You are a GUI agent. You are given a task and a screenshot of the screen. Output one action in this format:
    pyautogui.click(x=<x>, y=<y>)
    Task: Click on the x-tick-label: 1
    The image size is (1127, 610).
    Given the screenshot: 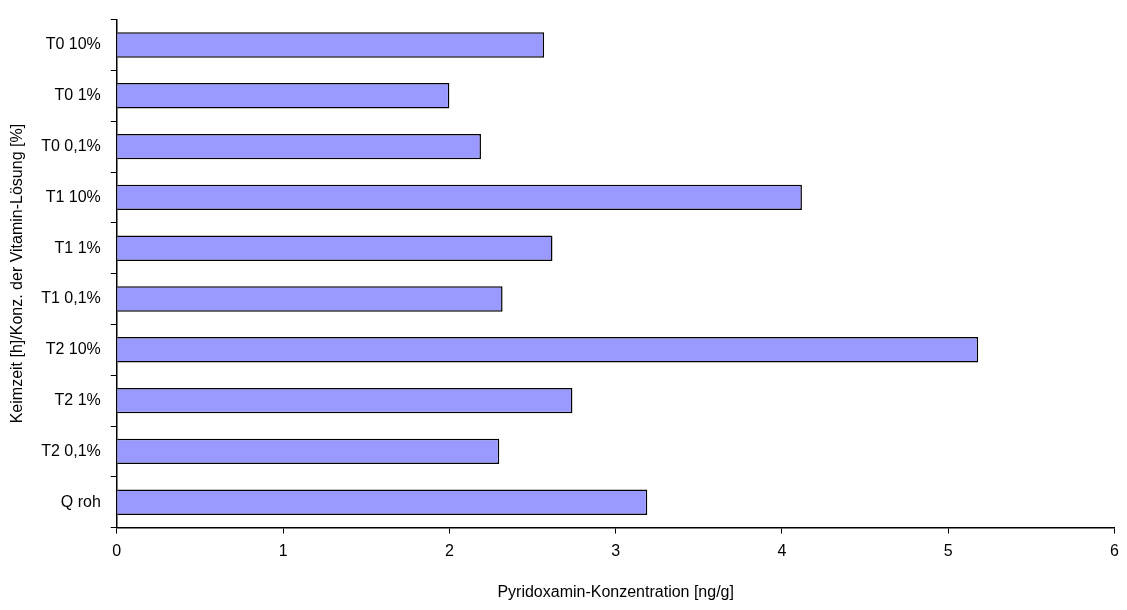 What is the action you would take?
    pyautogui.click(x=283, y=550)
    